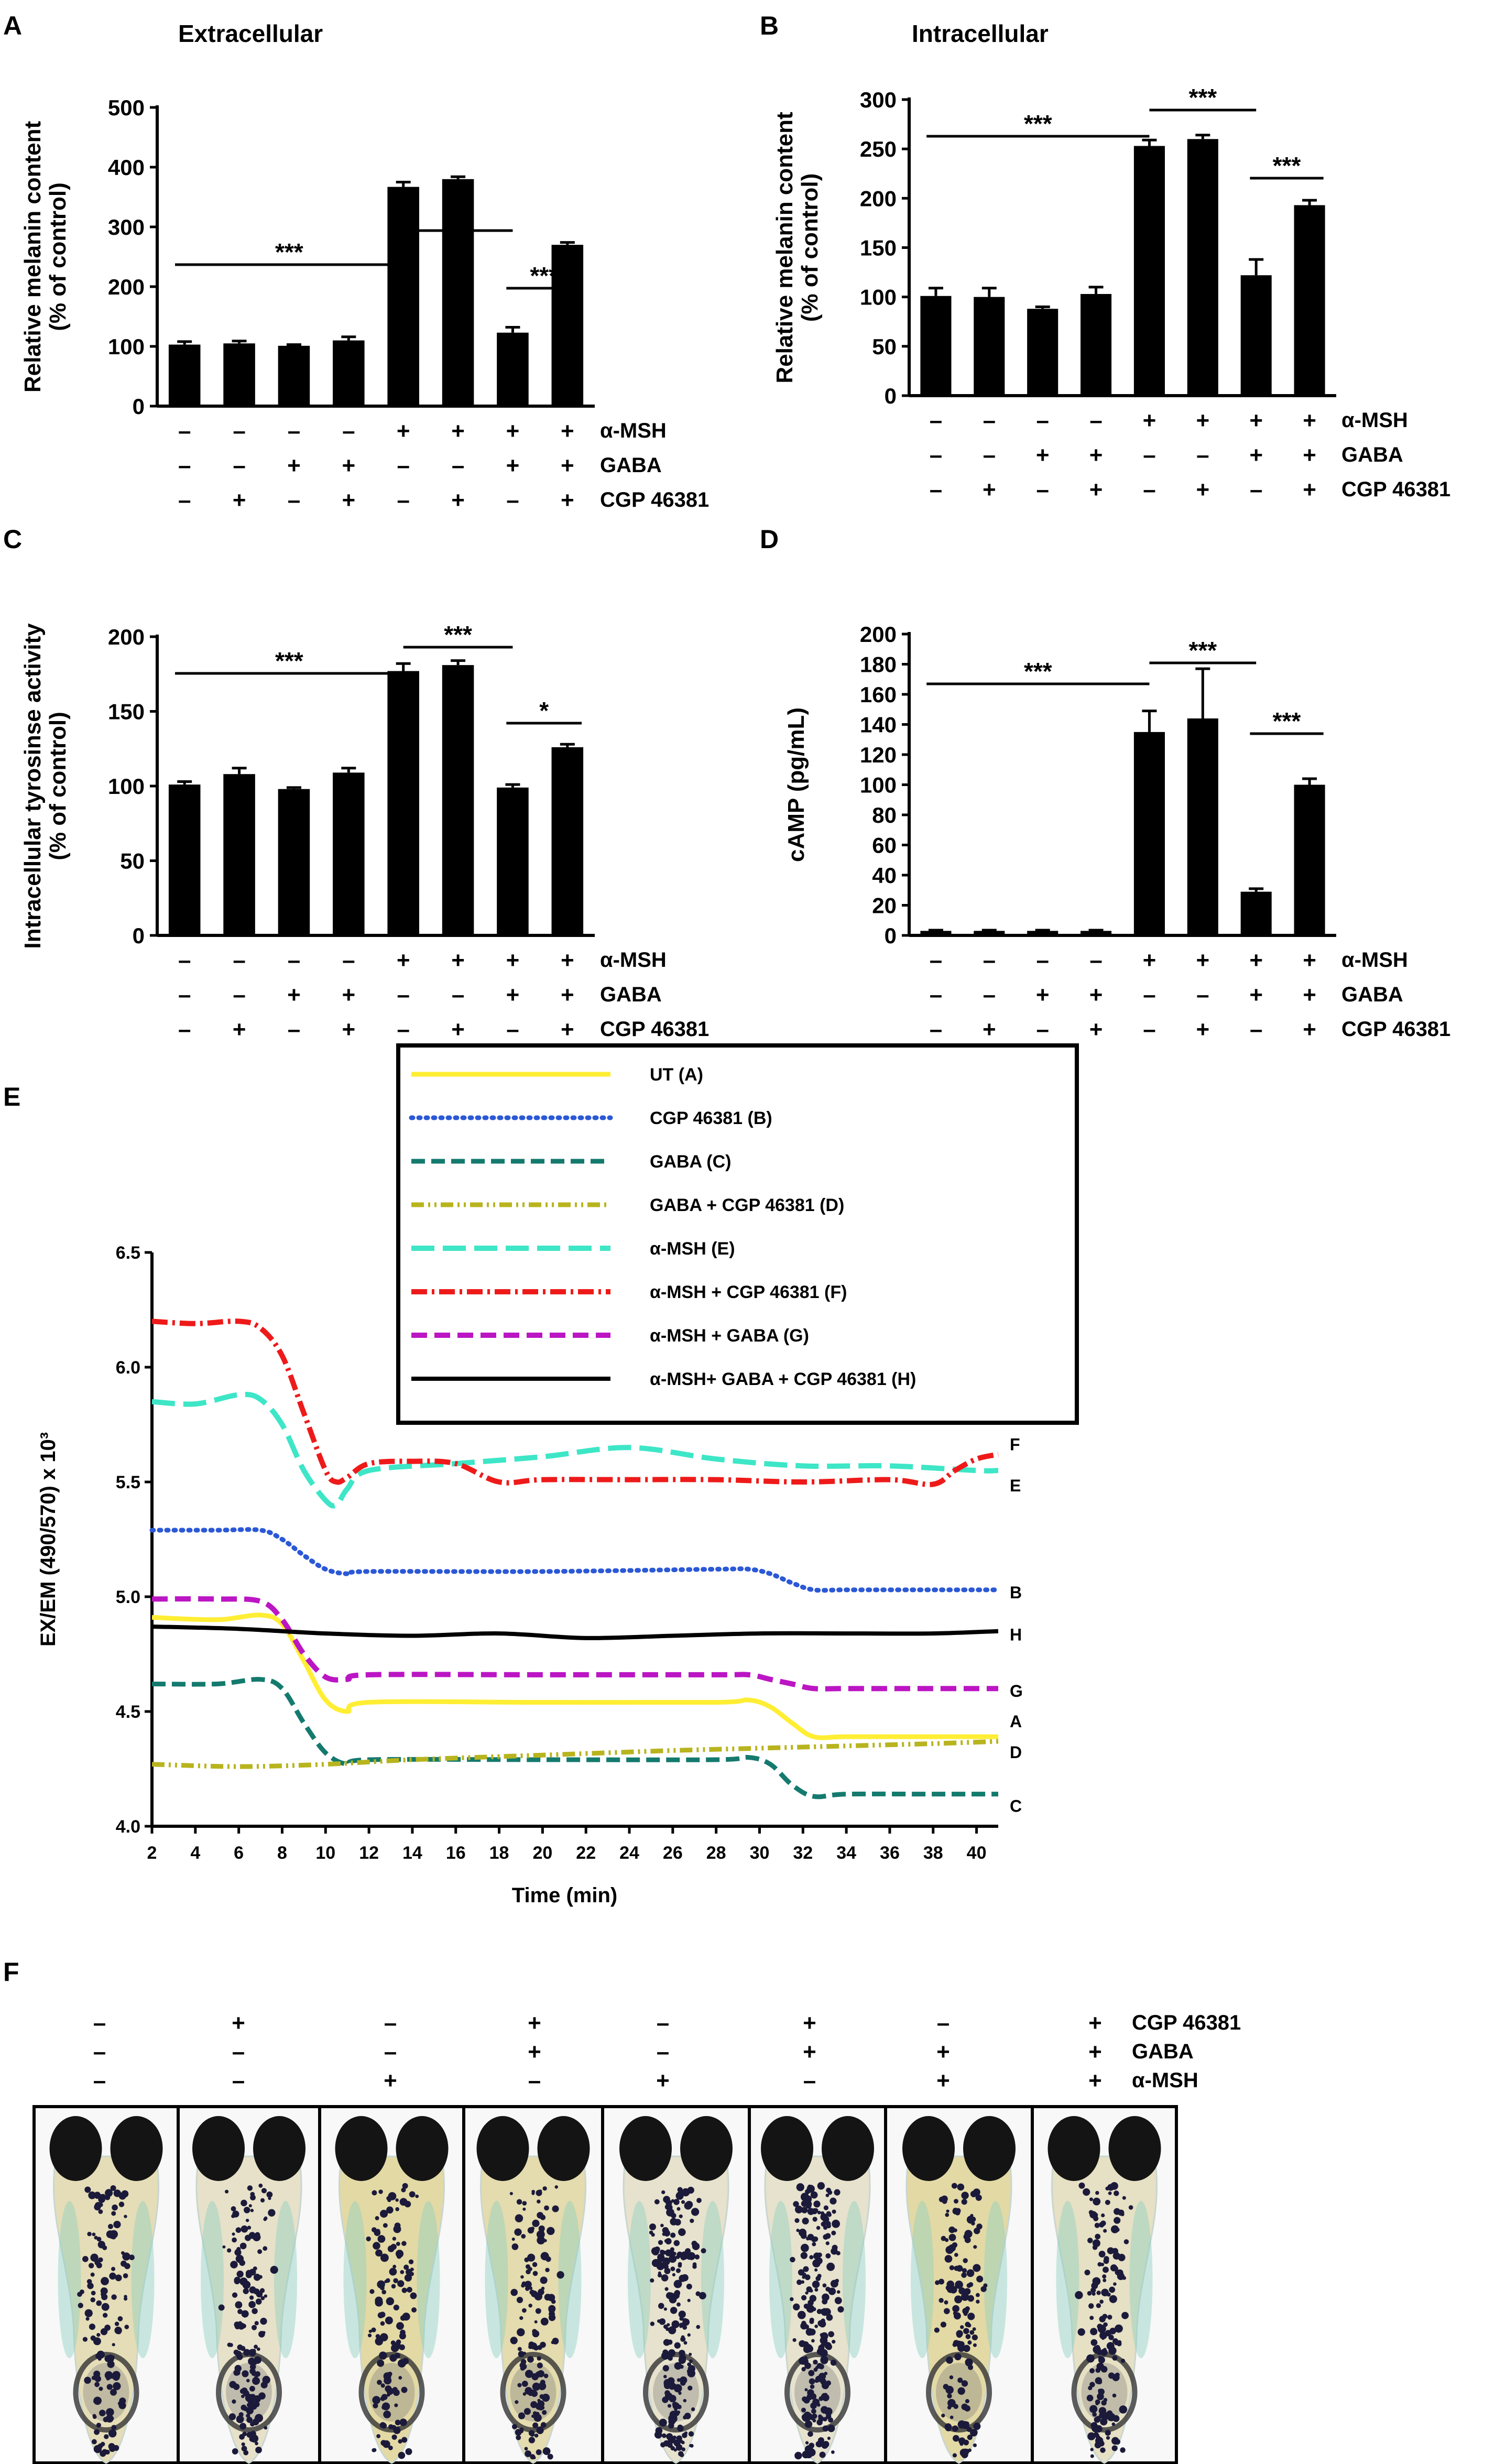  I want to click on zebrafish-larva-image, so click(526, 2285).